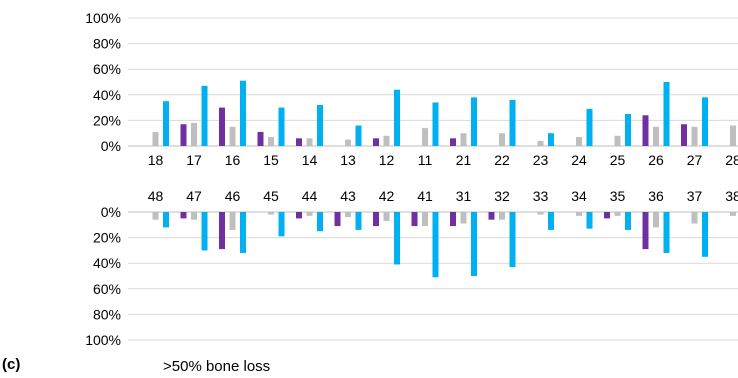 The width and height of the screenshot is (738, 378). I want to click on tooth-label: 41, so click(425, 196).